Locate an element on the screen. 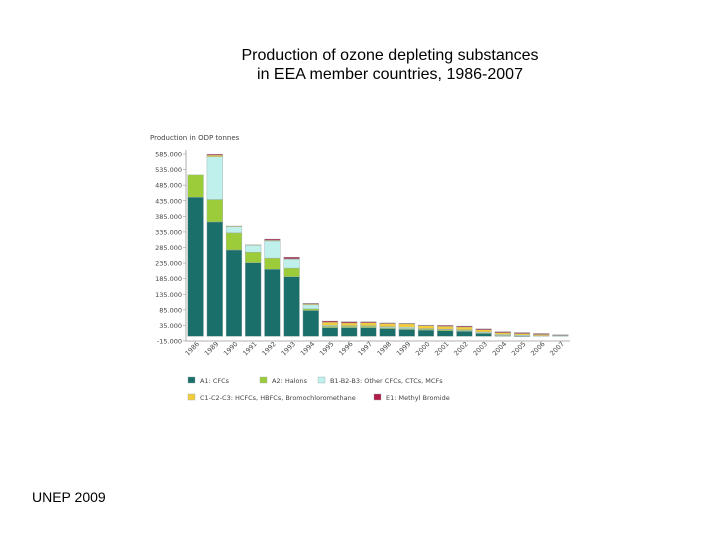  y-axis-label: Production in ODP tonnes is located at coordinates (195, 138).